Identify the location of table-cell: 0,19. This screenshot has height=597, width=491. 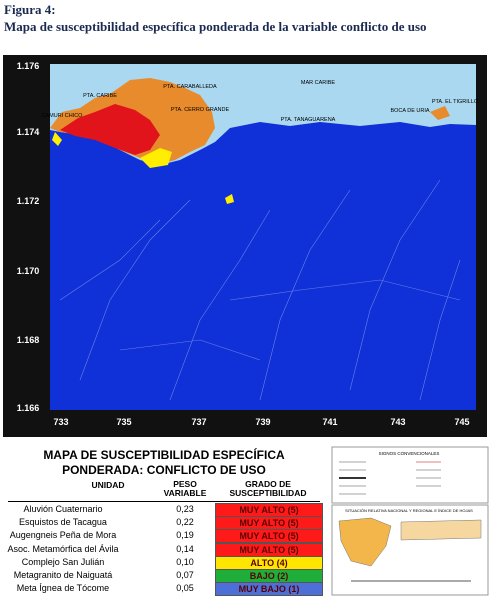
(185, 535).